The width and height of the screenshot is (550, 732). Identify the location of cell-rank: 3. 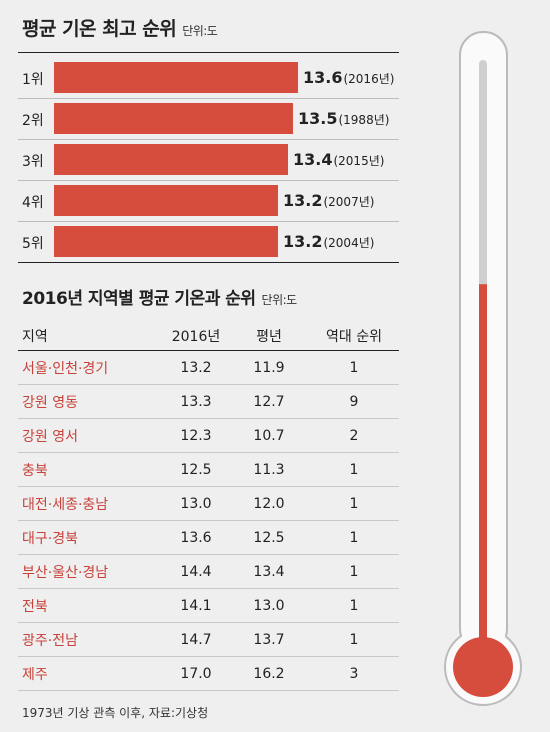
(354, 673).